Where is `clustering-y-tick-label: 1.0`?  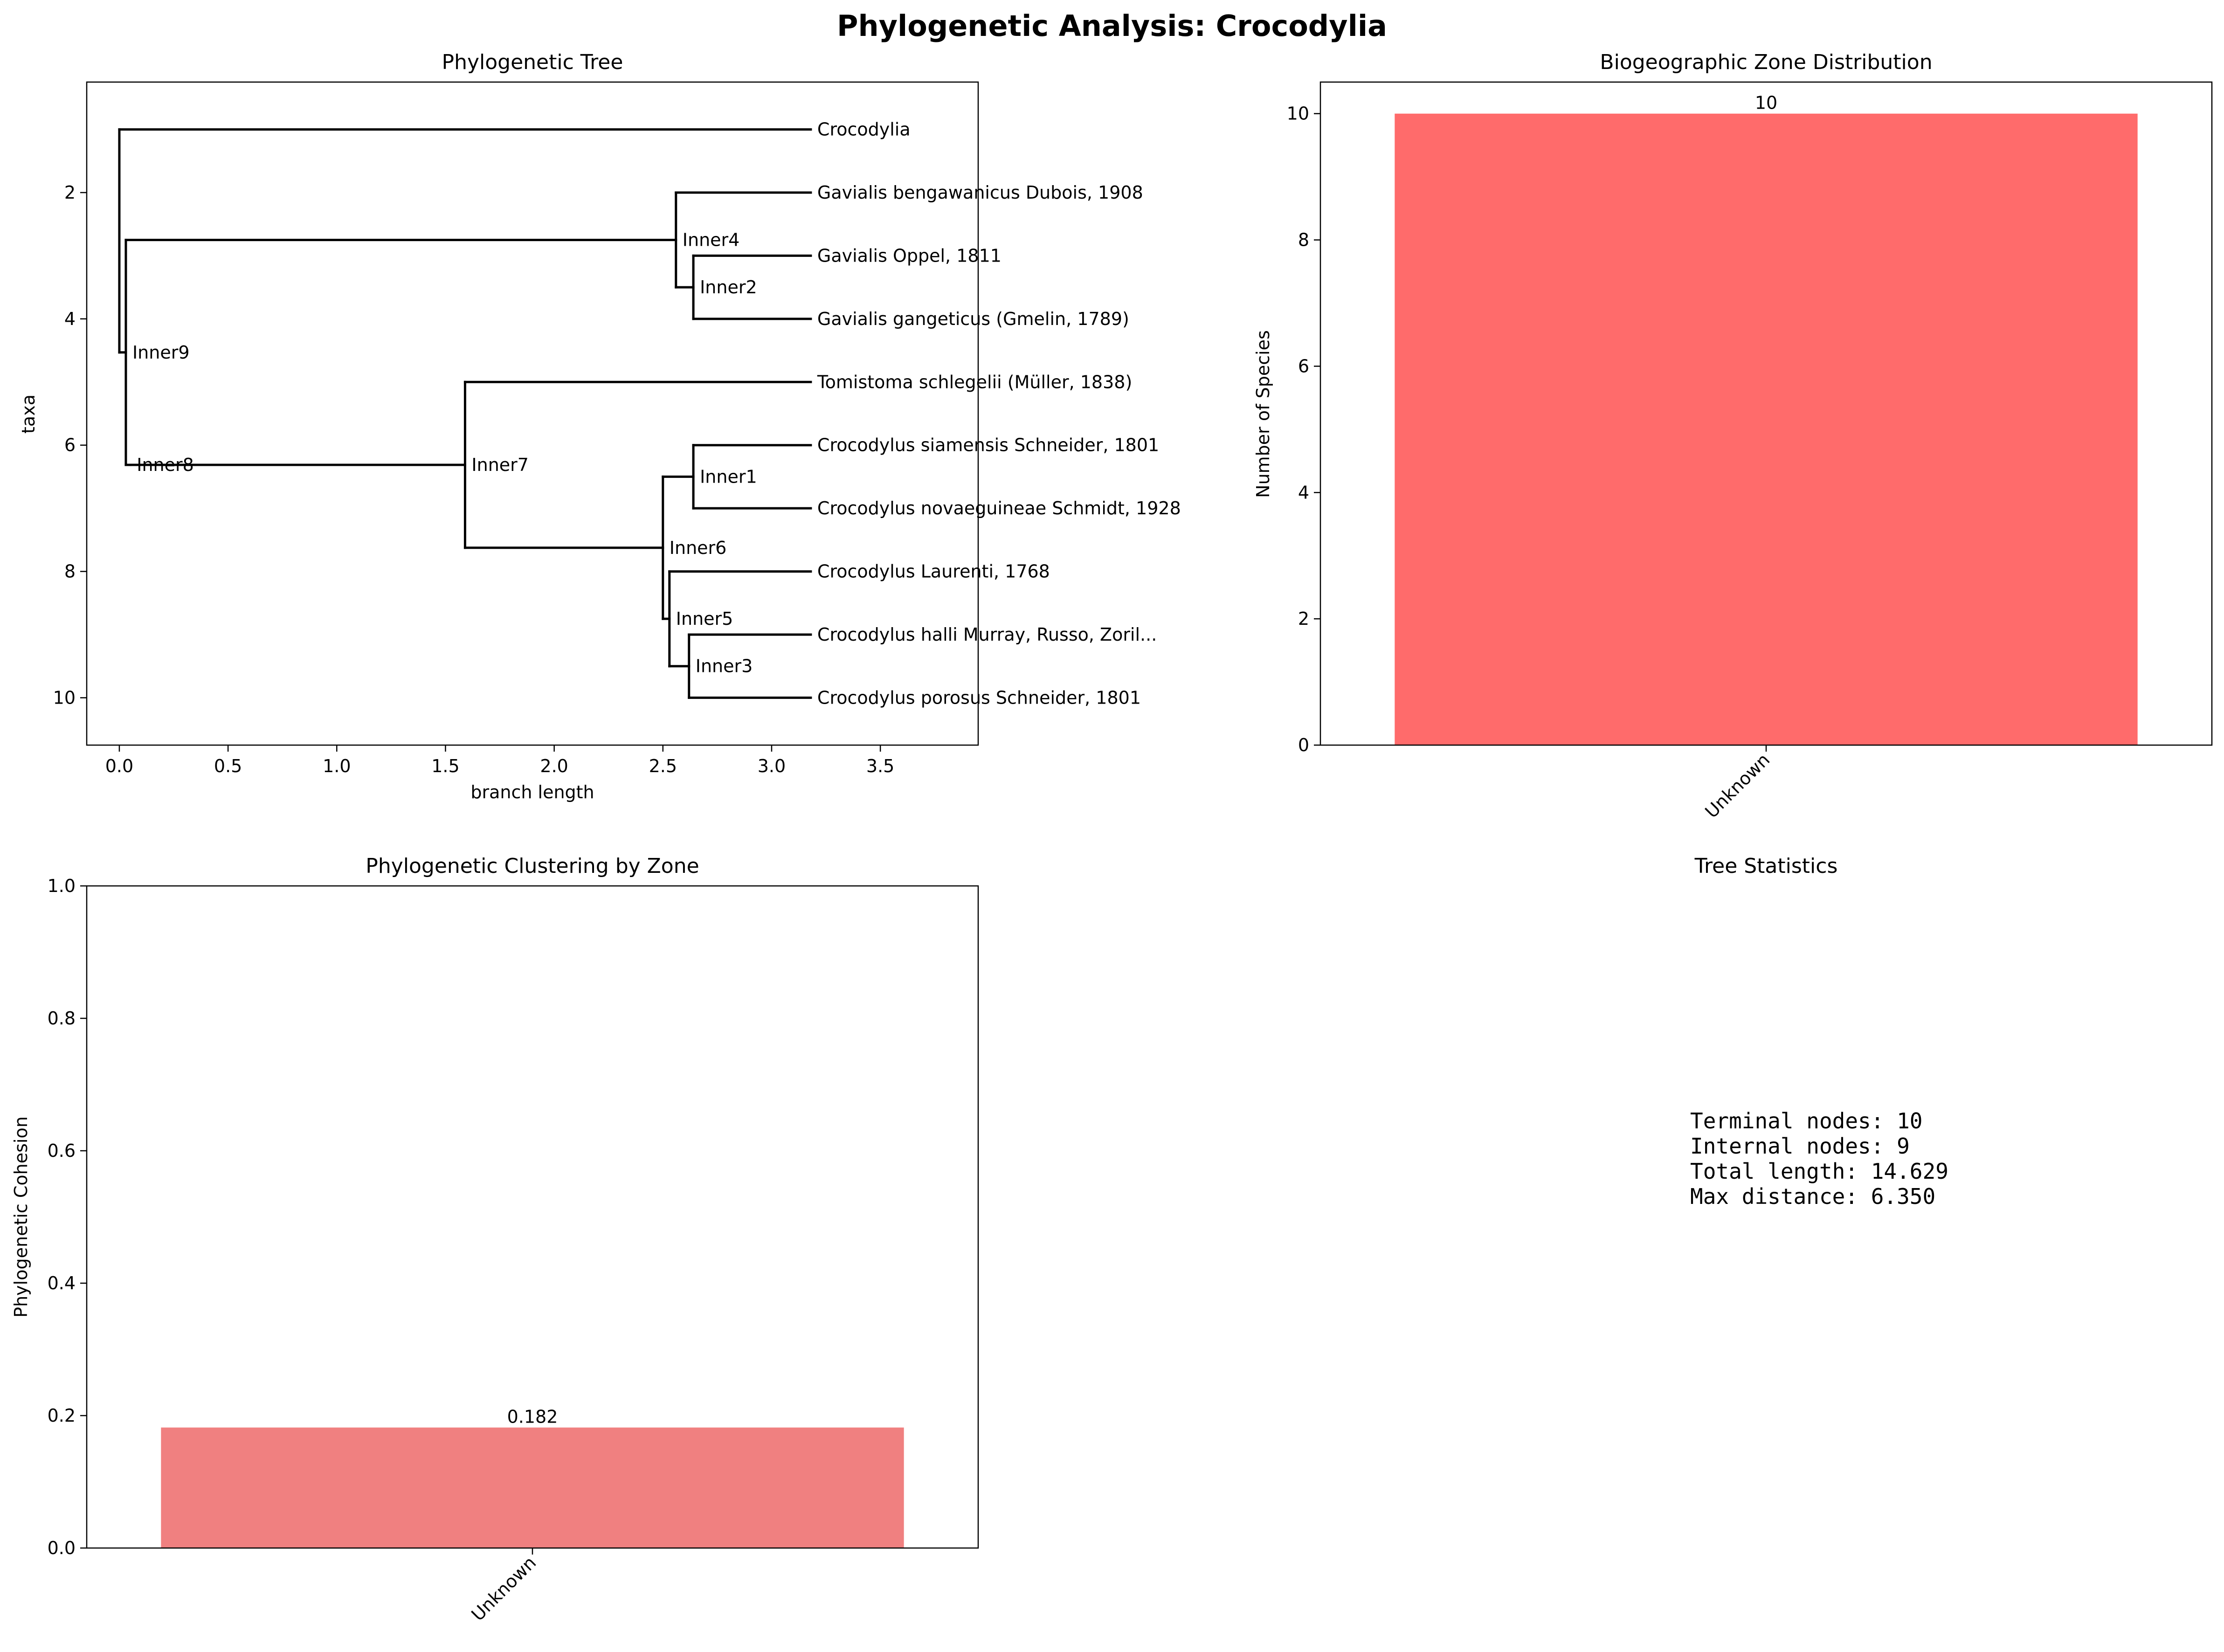 clustering-y-tick-label: 1.0 is located at coordinates (62, 886).